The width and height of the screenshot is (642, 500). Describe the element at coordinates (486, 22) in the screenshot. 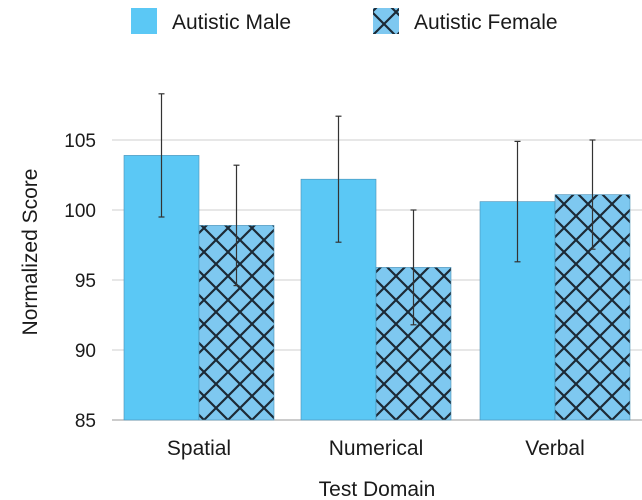

I see `legend-label-female: Autistic Female` at that location.